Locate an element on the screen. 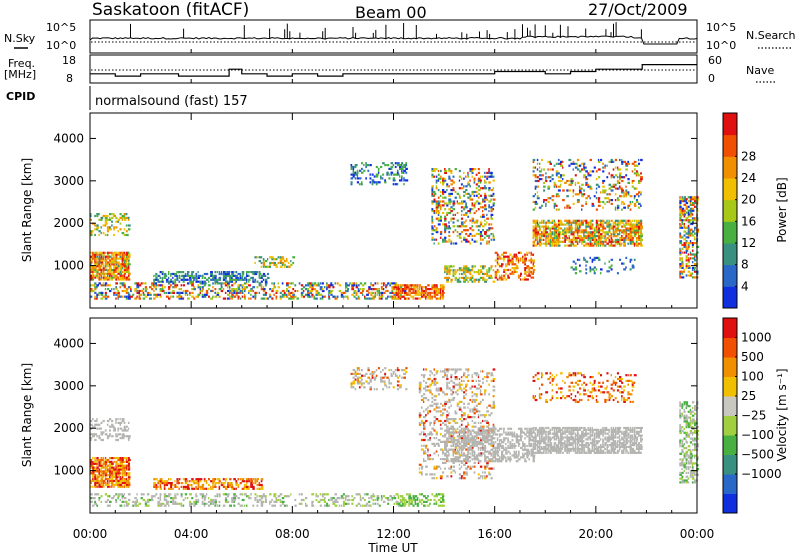 The image size is (800, 554). freq-label: Freq. is located at coordinates (21, 63).